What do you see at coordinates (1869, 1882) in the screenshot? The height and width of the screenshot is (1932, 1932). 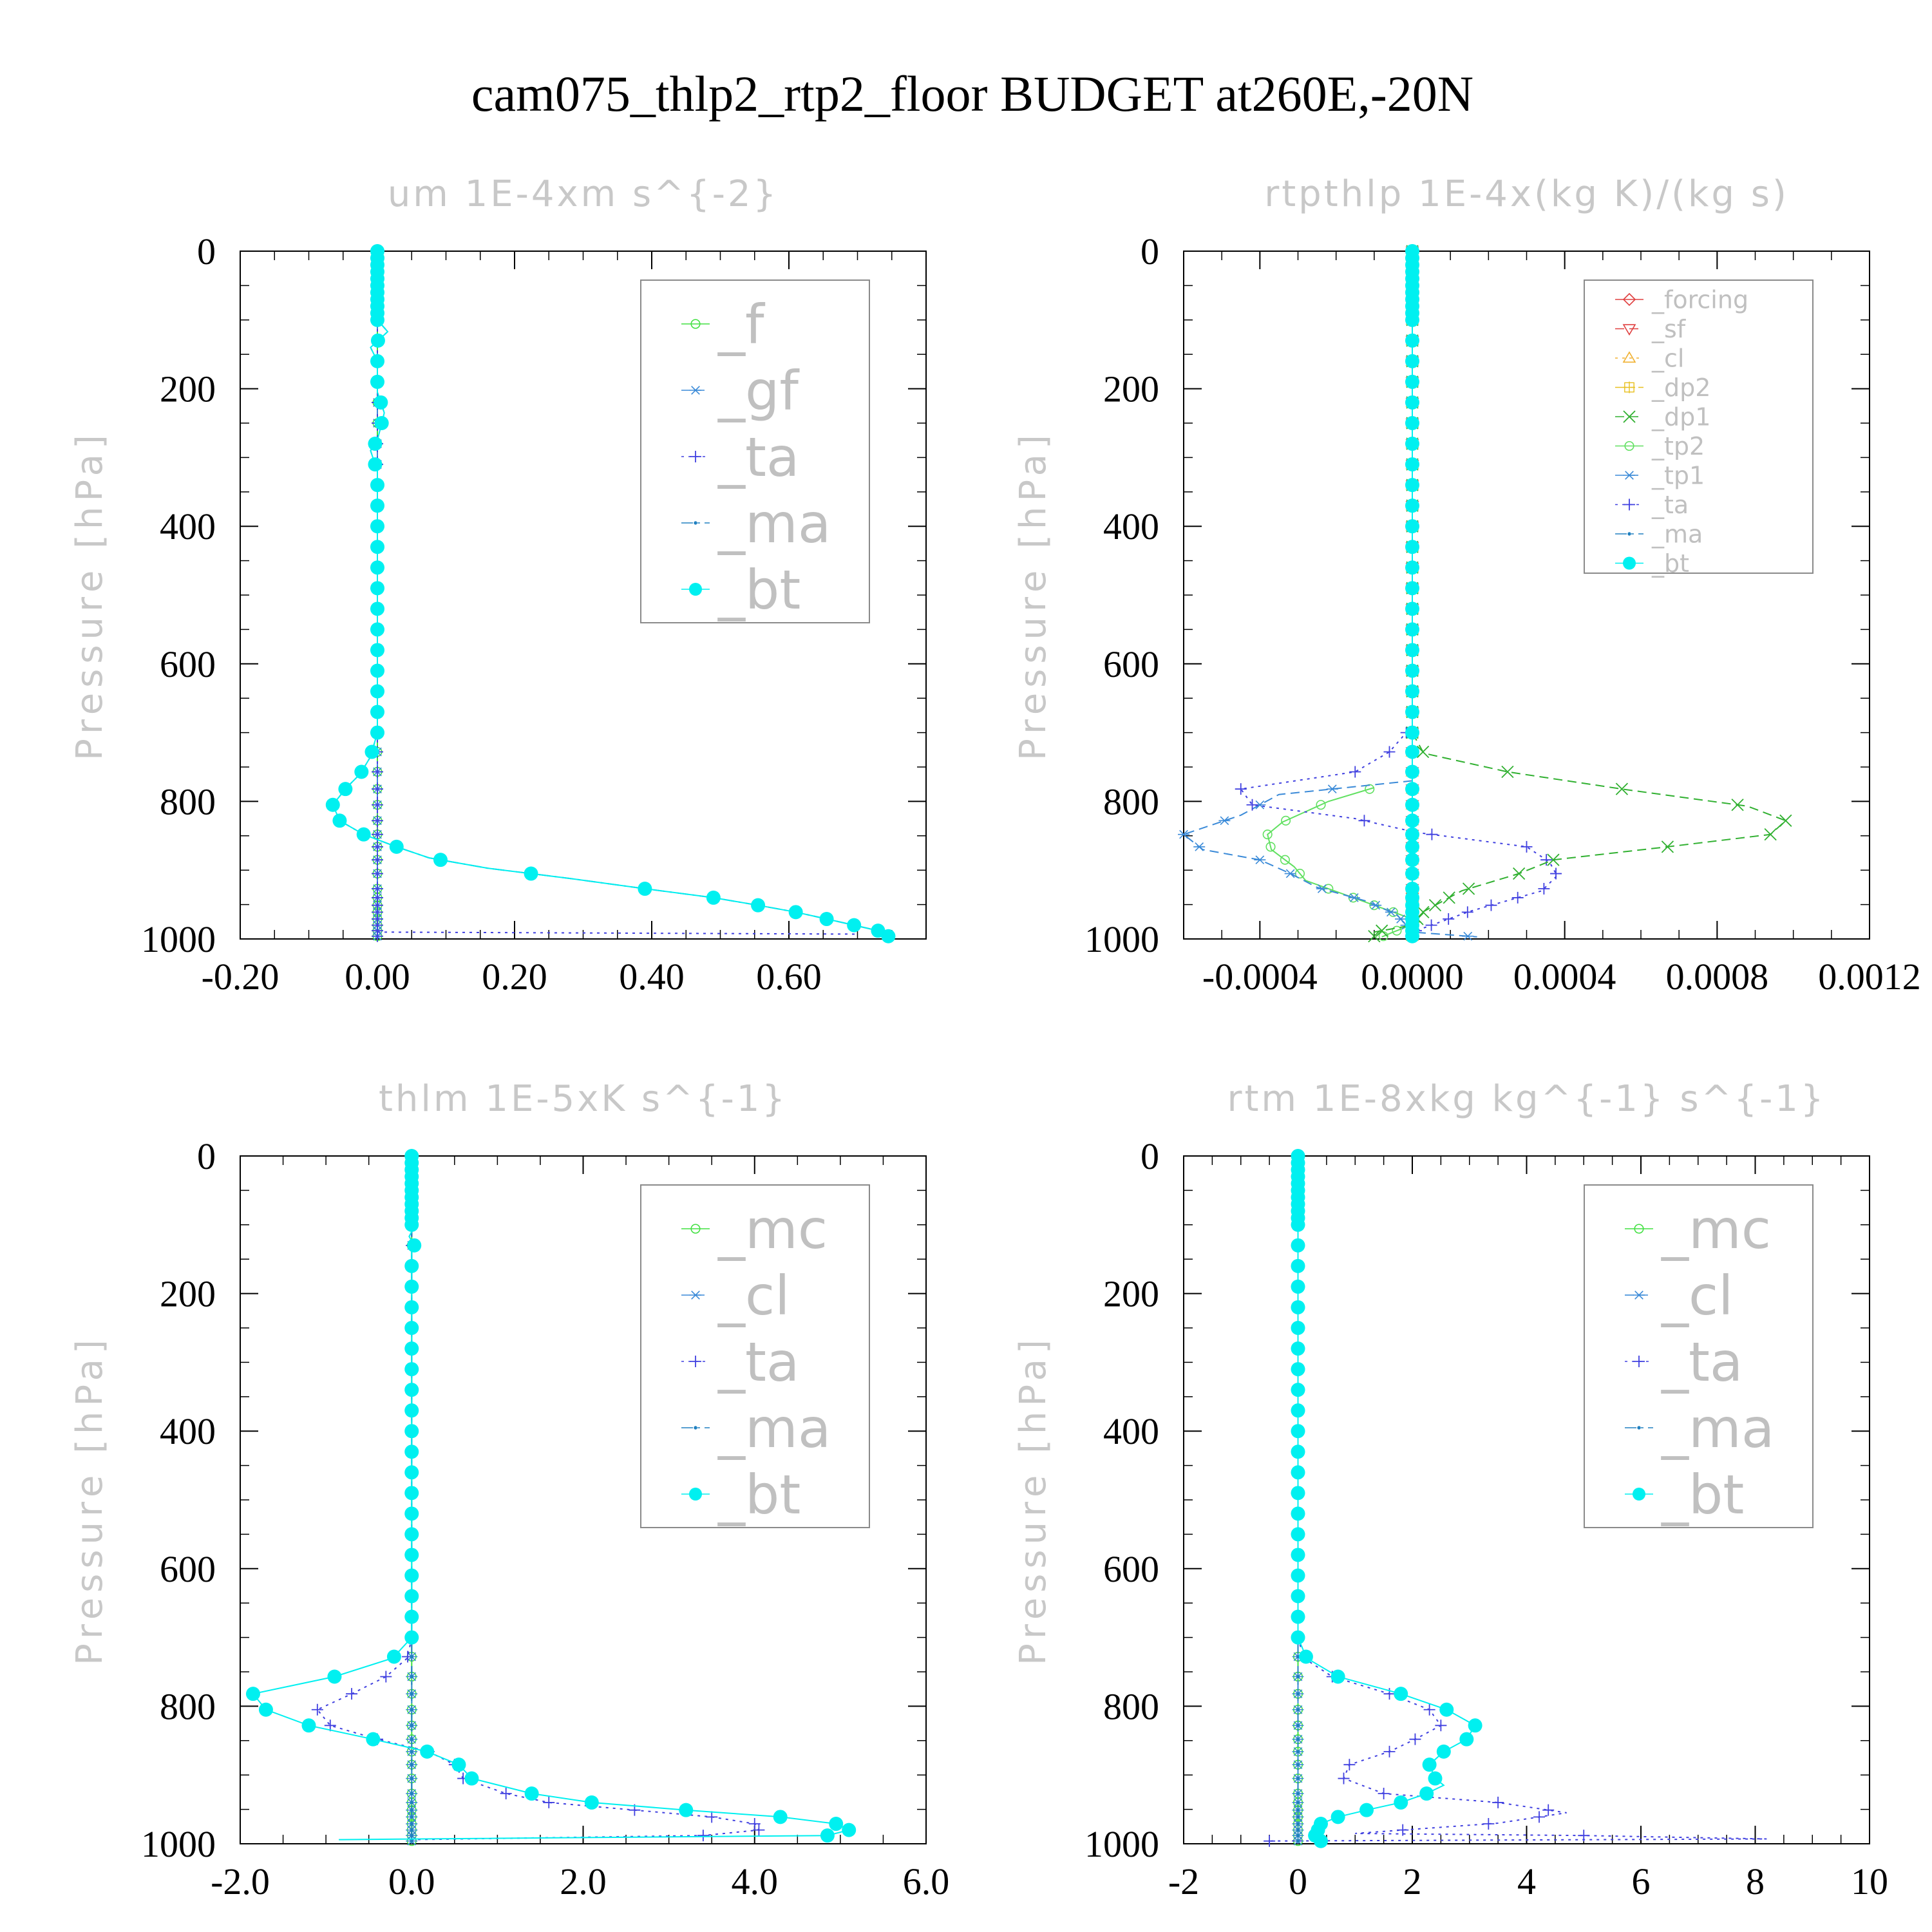 I see `x-tick-label: 10` at bounding box center [1869, 1882].